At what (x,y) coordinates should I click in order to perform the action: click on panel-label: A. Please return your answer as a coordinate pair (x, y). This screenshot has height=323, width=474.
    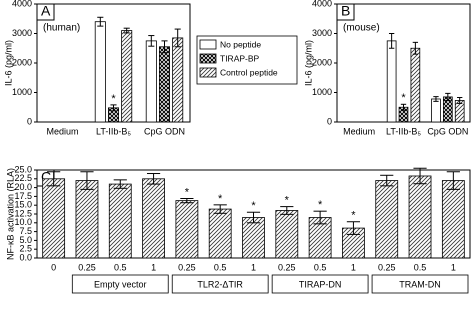
    Looking at the image, I should click on (46, 11).